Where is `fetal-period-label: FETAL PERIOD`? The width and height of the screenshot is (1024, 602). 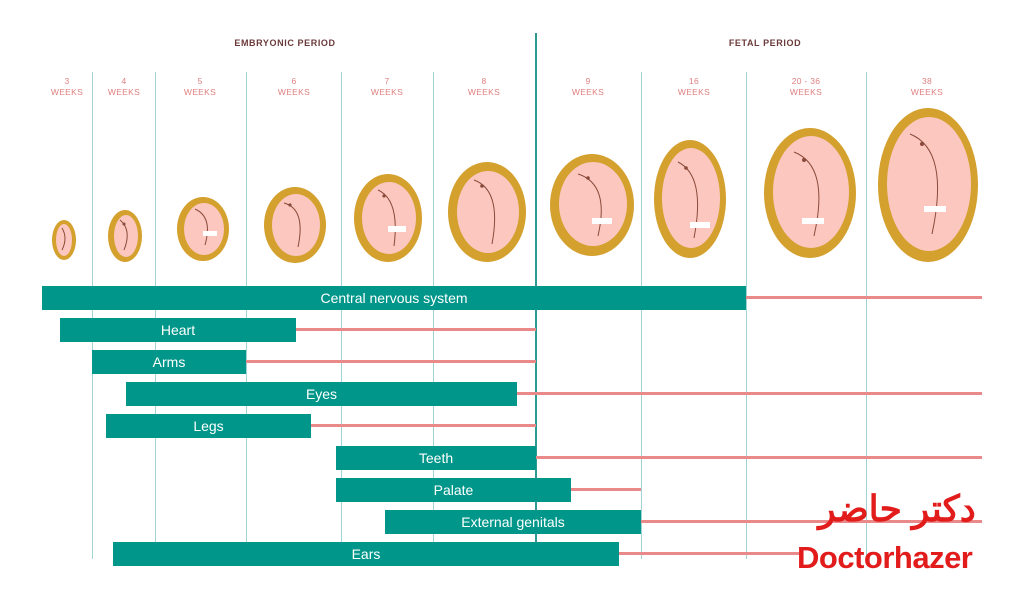 fetal-period-label: FETAL PERIOD is located at coordinates (765, 43).